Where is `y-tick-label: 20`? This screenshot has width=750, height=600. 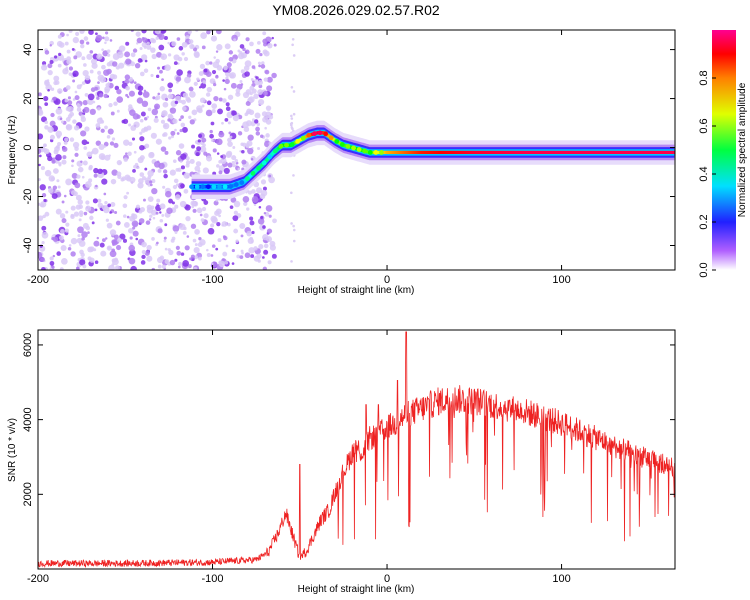 y-tick-label: 20 is located at coordinates (28, 98).